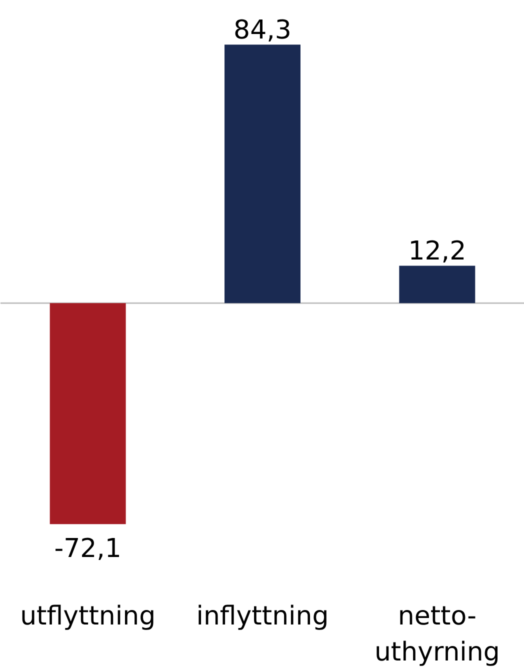 The width and height of the screenshot is (524, 670). What do you see at coordinates (437, 251) in the screenshot?
I see `data-label: 12,2` at bounding box center [437, 251].